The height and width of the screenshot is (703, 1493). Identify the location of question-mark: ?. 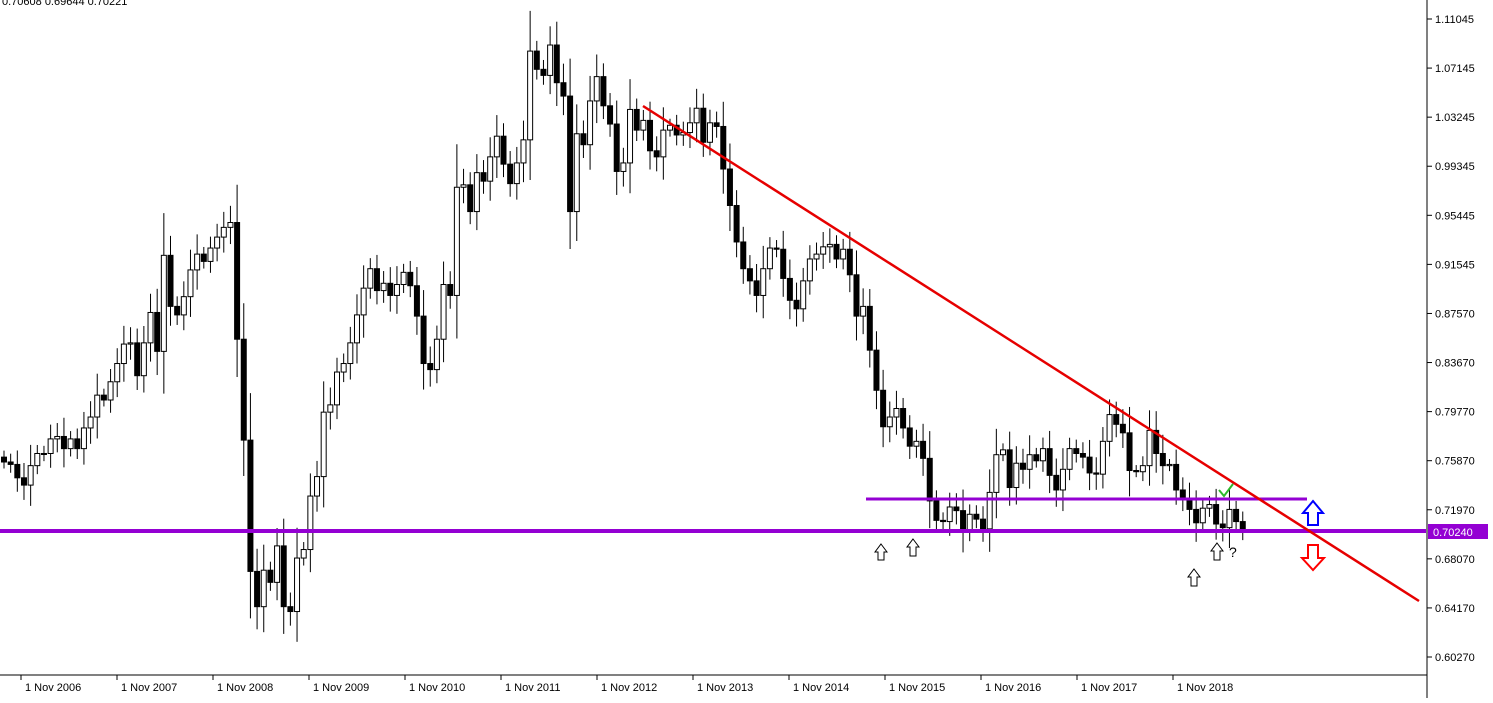
(1233, 552).